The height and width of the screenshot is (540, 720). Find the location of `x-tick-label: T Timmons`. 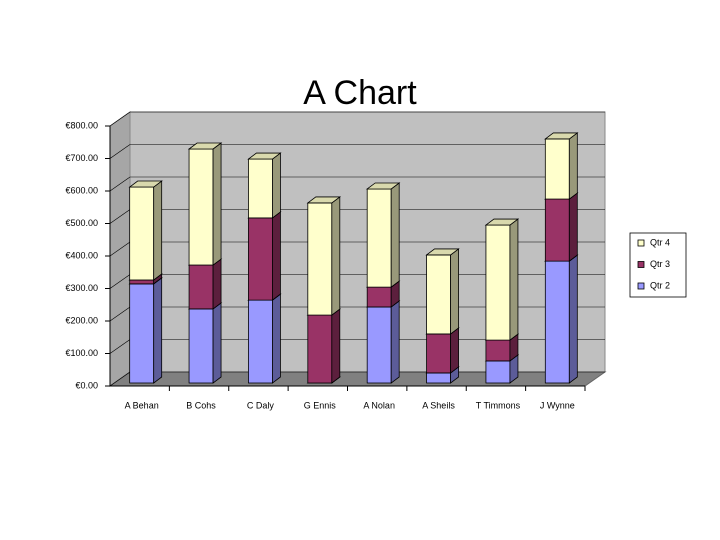

x-tick-label: T Timmons is located at coordinates (498, 405).